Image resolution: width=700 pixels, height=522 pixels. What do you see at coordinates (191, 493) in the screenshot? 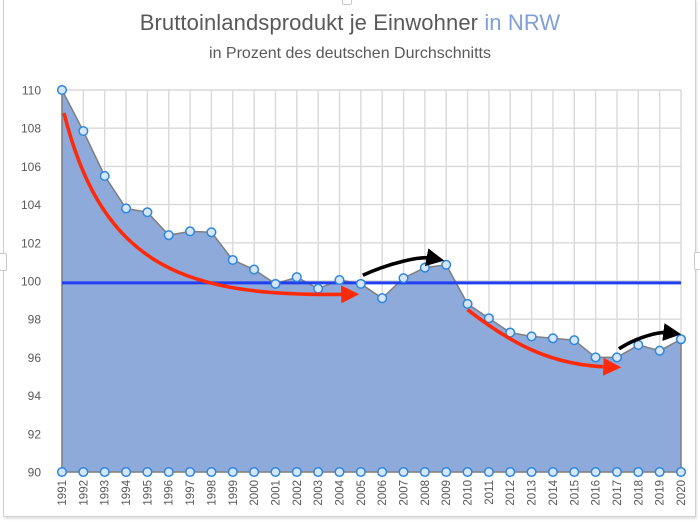
I see `x-tick-label: 1997` at bounding box center [191, 493].